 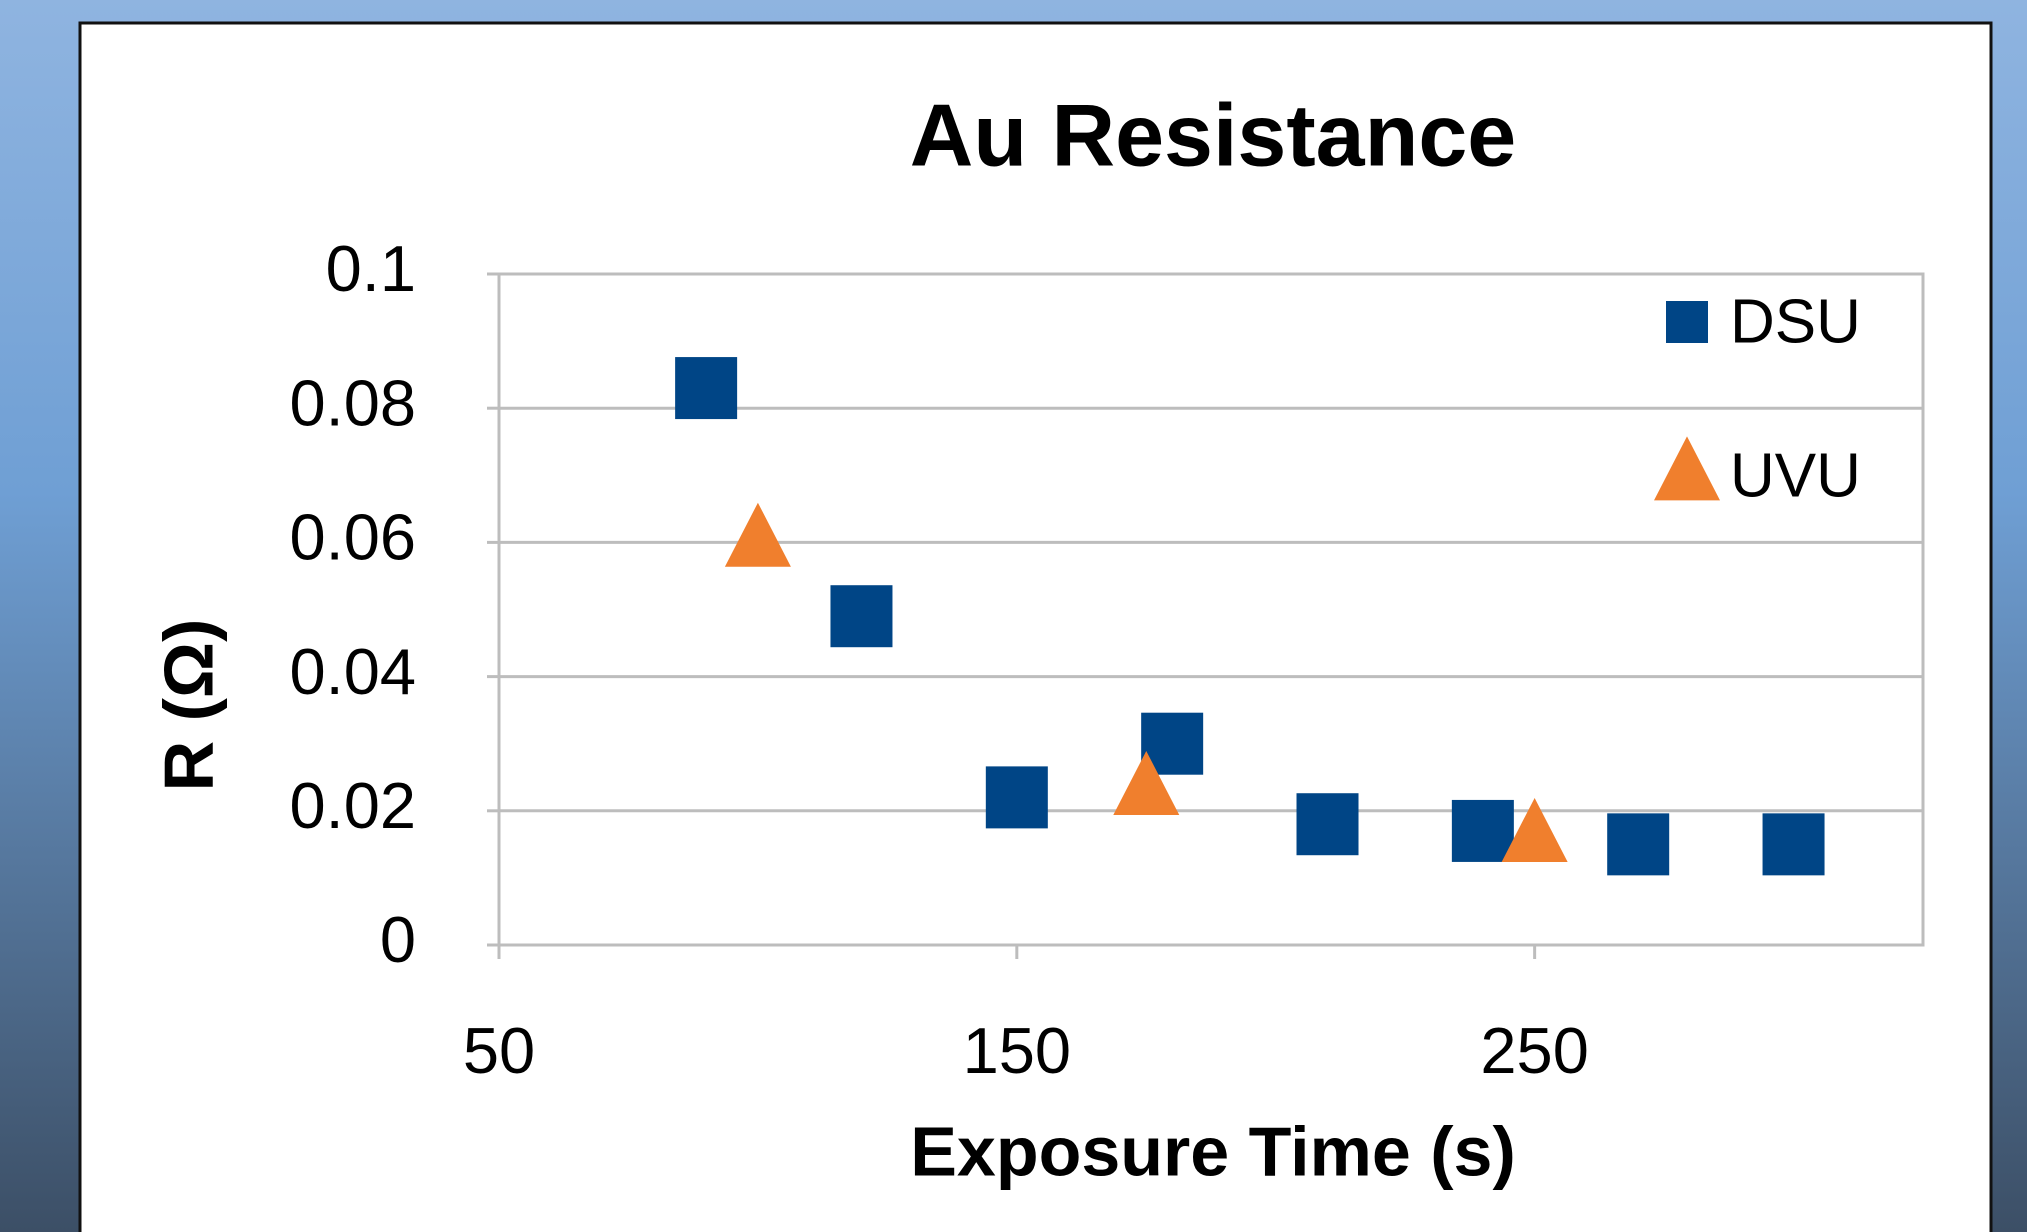 What do you see at coordinates (1795, 321) in the screenshot?
I see `legend-label: DSU` at bounding box center [1795, 321].